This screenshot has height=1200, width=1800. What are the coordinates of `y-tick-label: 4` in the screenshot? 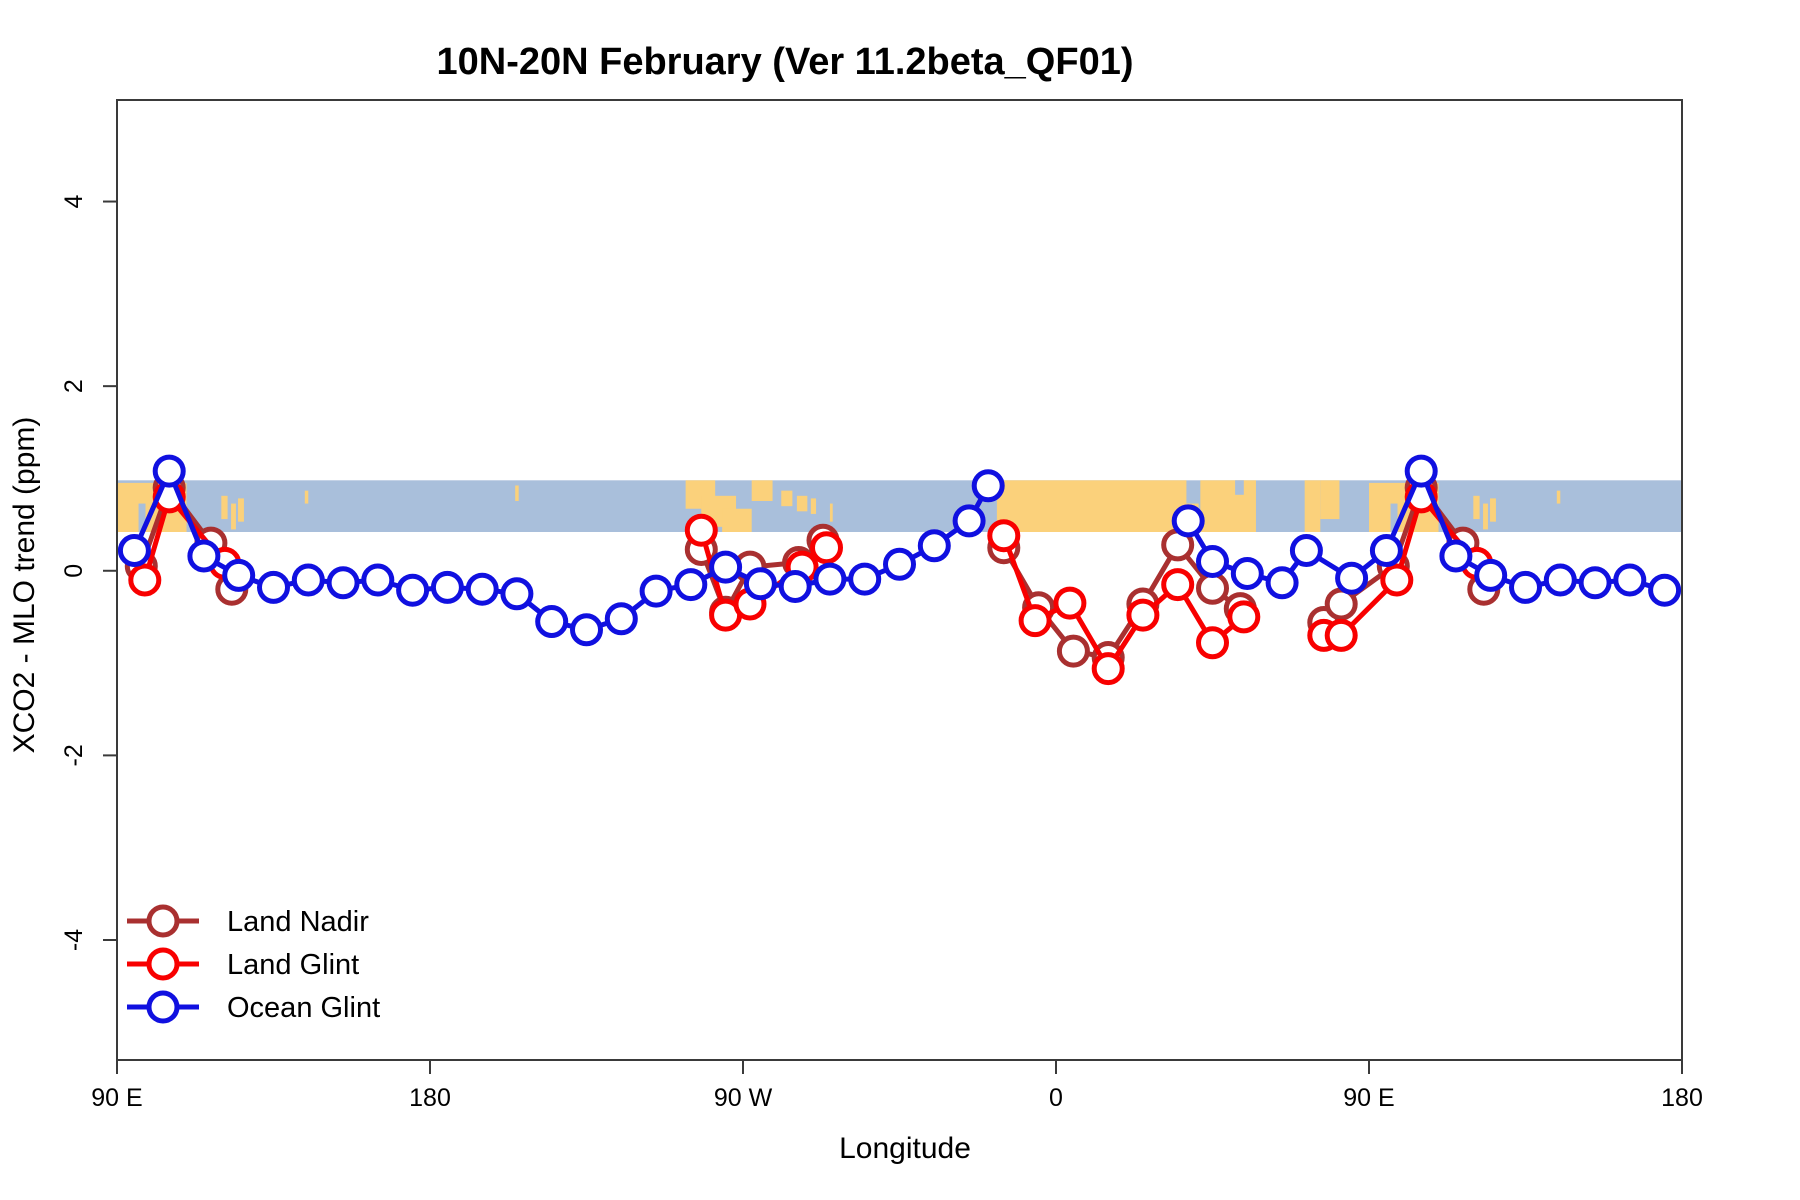 It's located at (74, 201).